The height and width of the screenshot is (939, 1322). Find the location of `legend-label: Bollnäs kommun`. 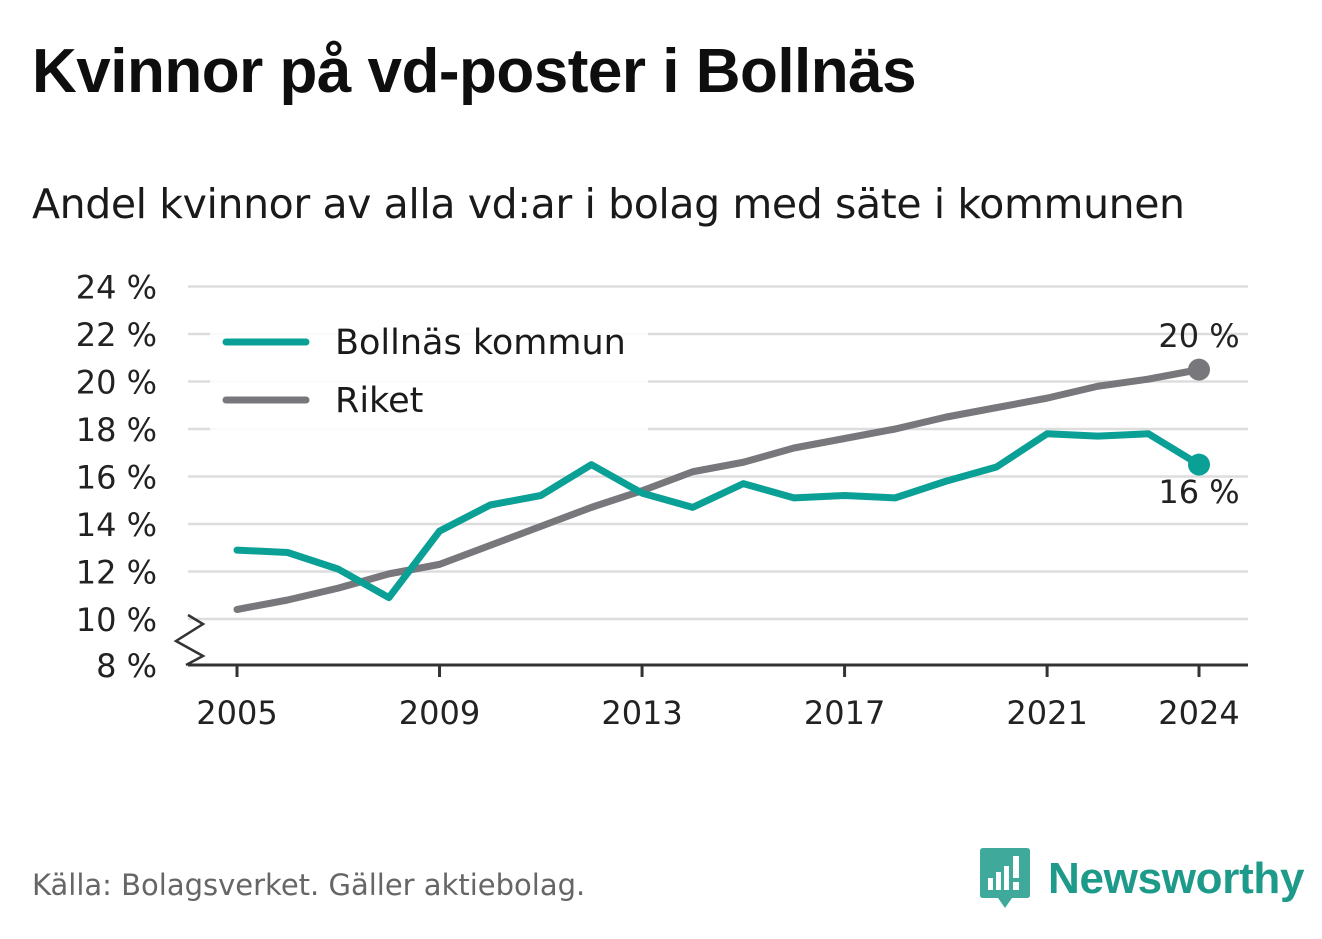

legend-label: Bollnäs kommun is located at coordinates (480, 343).